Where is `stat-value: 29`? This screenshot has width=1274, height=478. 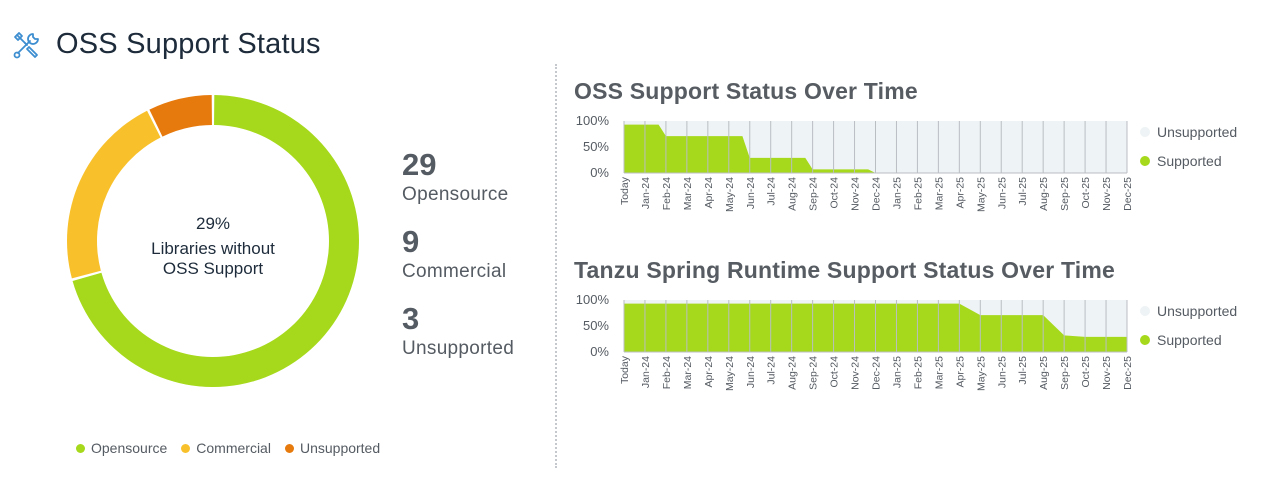
stat-value: 29 is located at coordinates (419, 164).